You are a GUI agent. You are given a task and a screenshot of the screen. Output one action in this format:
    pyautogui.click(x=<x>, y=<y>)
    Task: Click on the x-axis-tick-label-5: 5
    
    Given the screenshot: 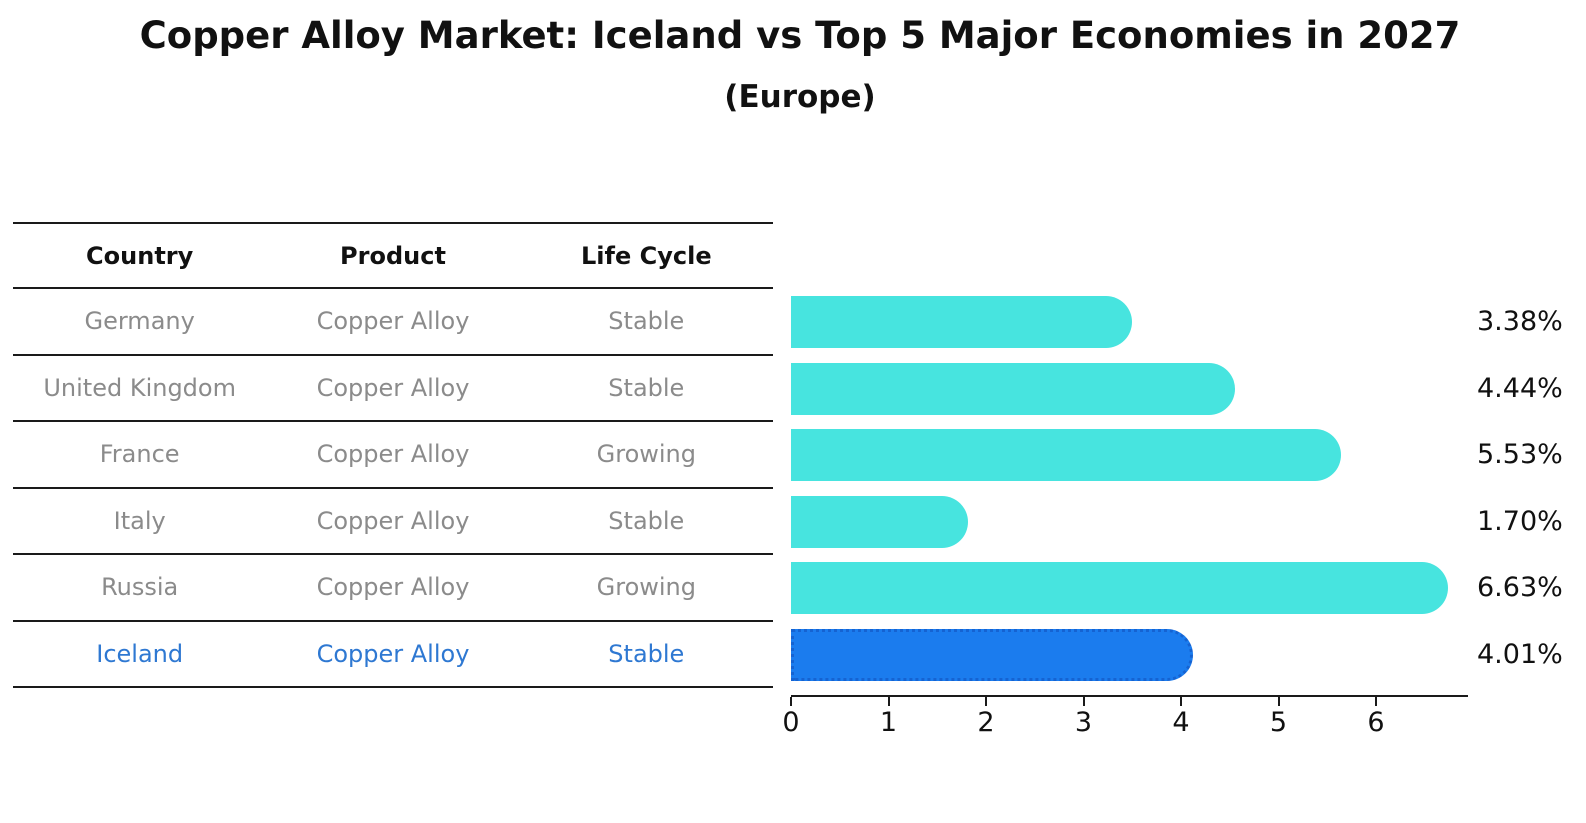 What is the action you would take?
    pyautogui.click(x=1278, y=722)
    